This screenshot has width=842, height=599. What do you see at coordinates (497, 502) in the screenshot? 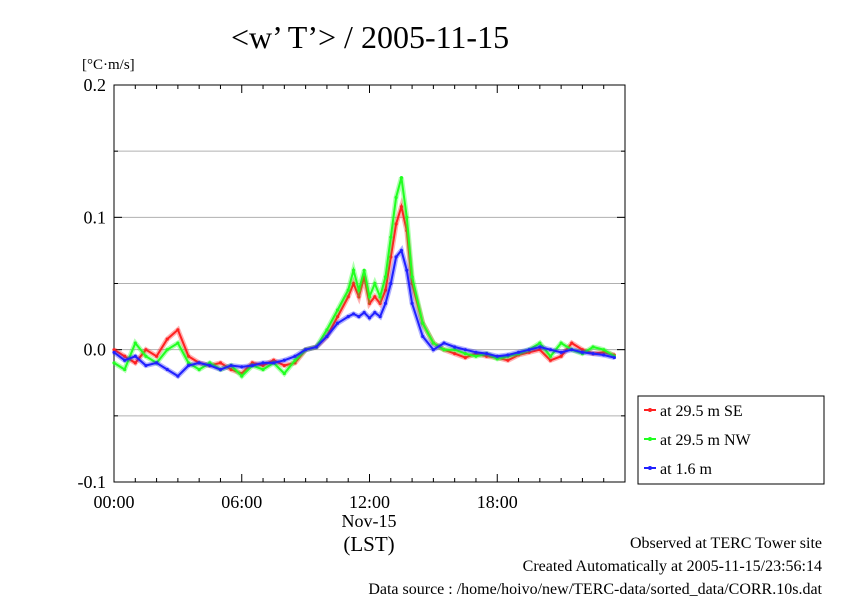
I see `x-tick-label: 18:00` at bounding box center [497, 502].